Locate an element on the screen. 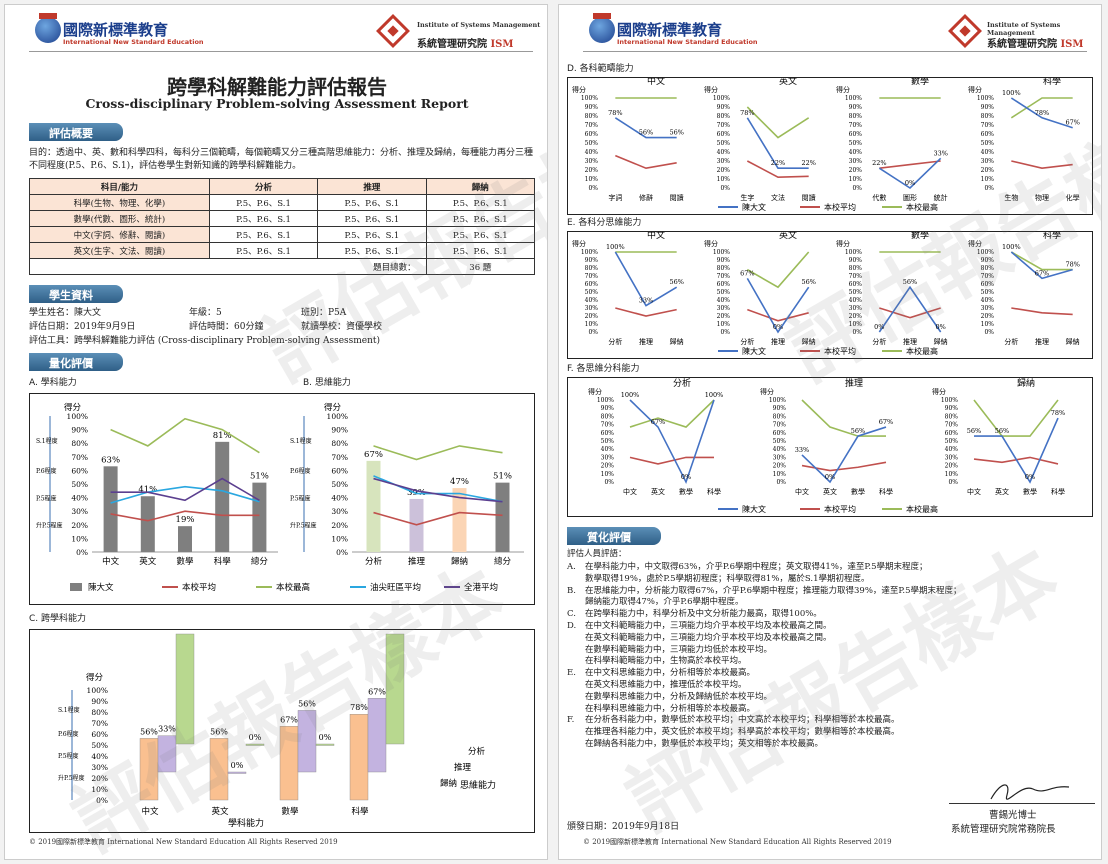  bar-3d is located at coordinates (395, 689).